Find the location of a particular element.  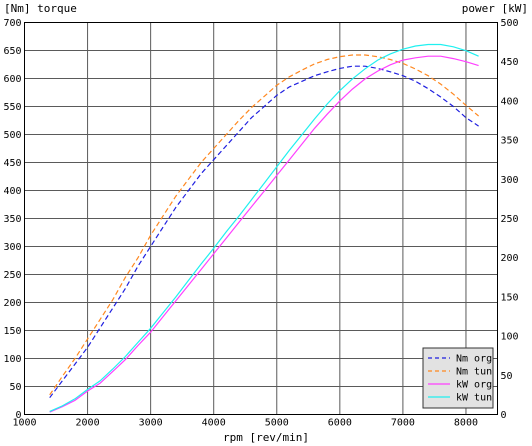

y-left-tick-label: 550 is located at coordinates (12, 107).